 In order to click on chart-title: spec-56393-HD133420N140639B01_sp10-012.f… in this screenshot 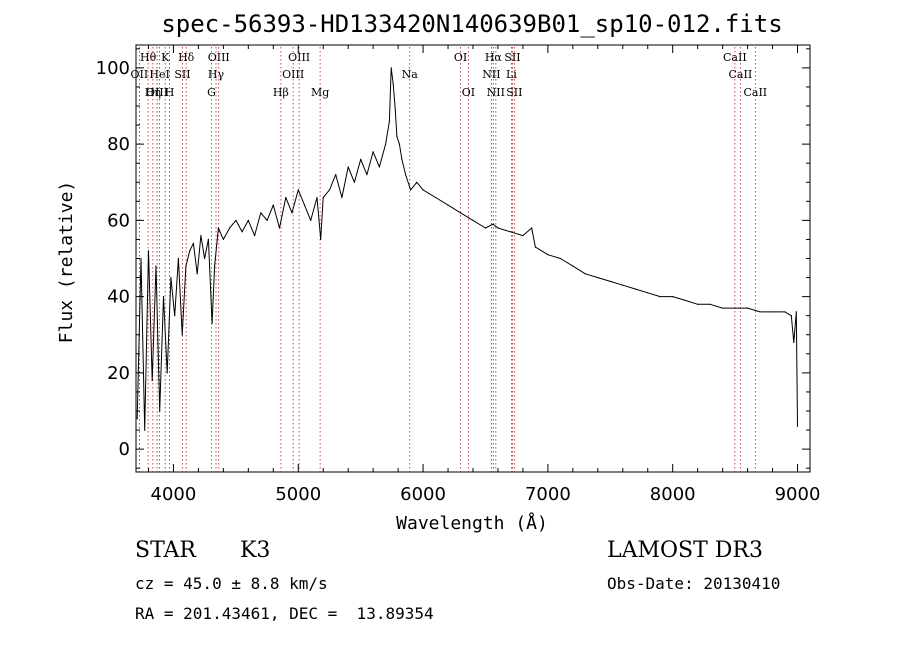, I will do `click(471, 24)`.